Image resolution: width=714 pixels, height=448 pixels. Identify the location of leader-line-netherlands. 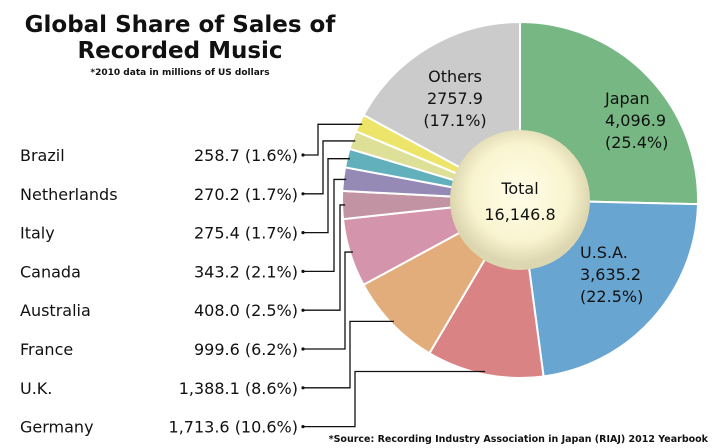
(329, 167).